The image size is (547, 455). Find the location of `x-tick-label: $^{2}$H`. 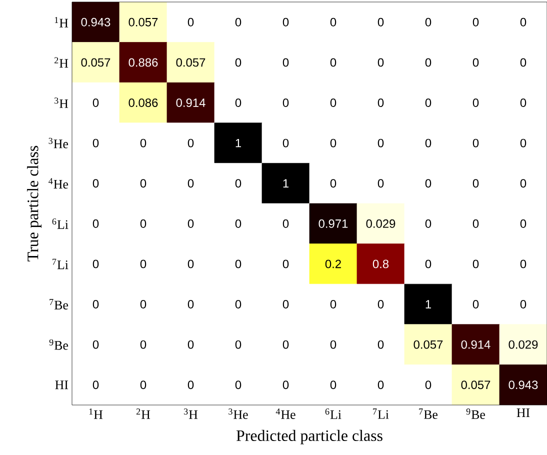

x-tick-label: $^{2}$H is located at coordinates (143, 413).